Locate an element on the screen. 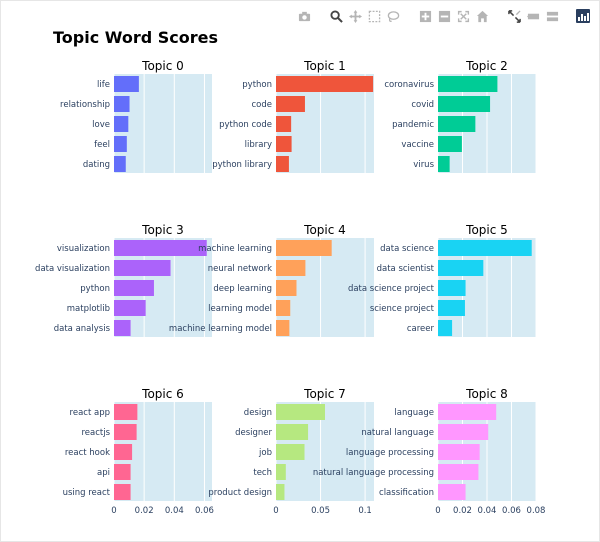 Image resolution: width=600 pixels, height=542 pixels. zoom-out-icon is located at coordinates (444, 16).